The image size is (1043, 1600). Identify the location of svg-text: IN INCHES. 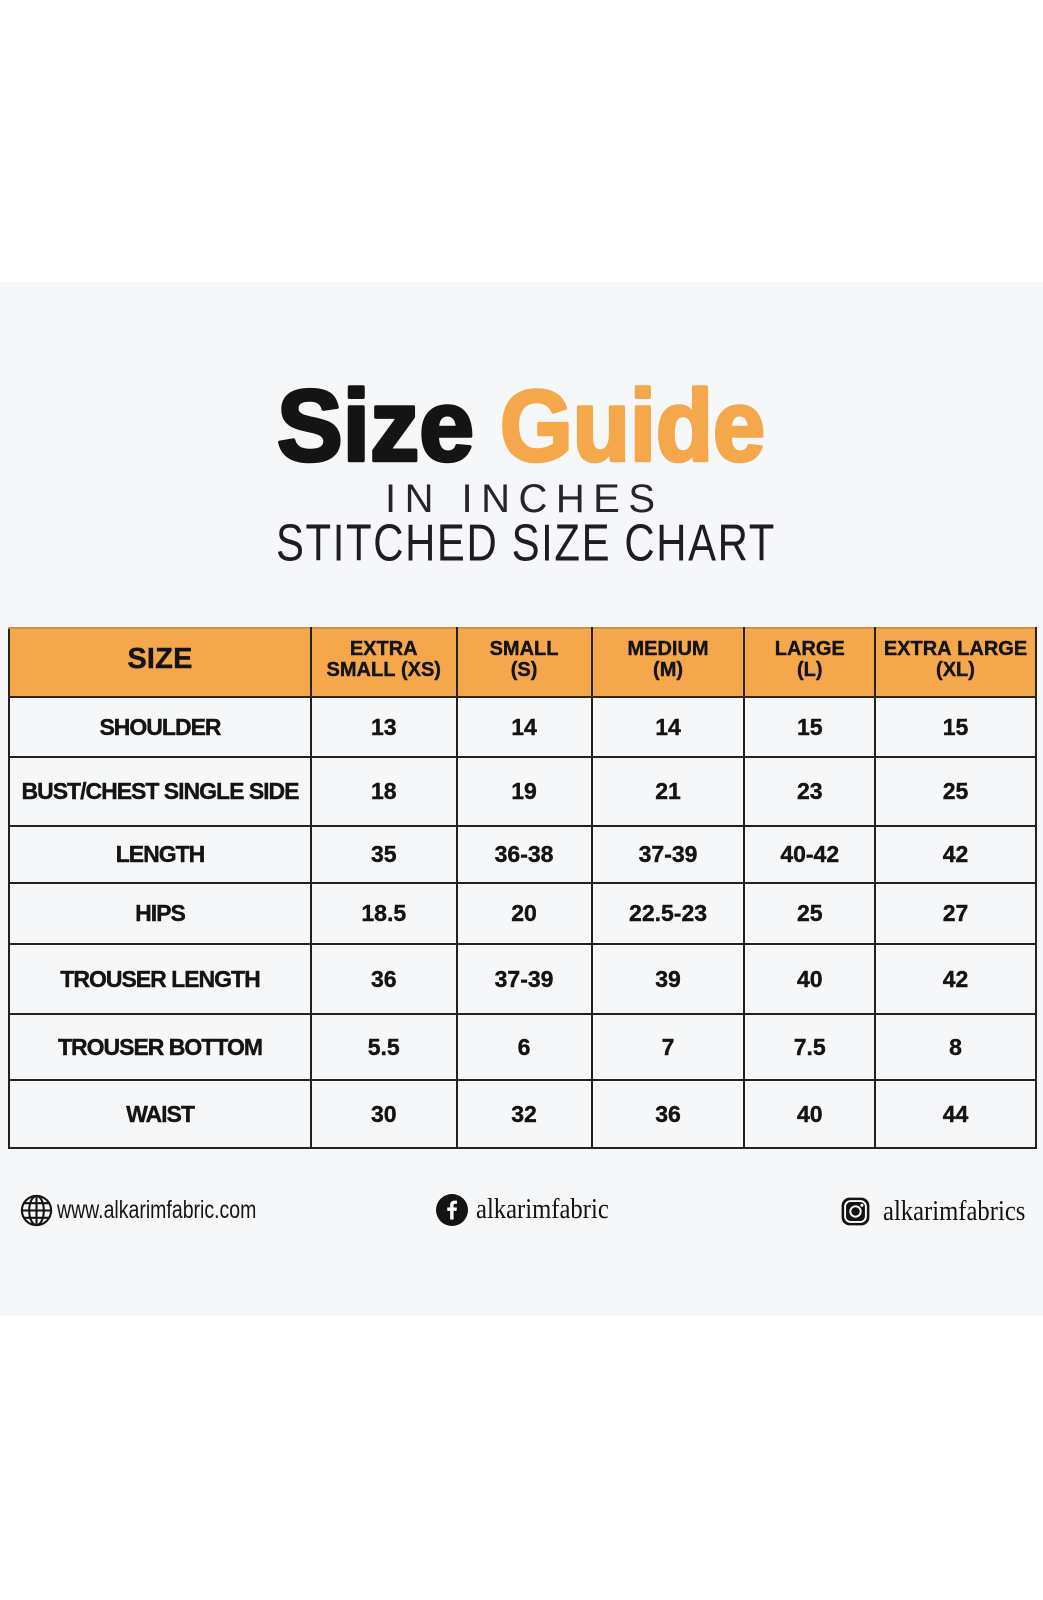
(520, 499).